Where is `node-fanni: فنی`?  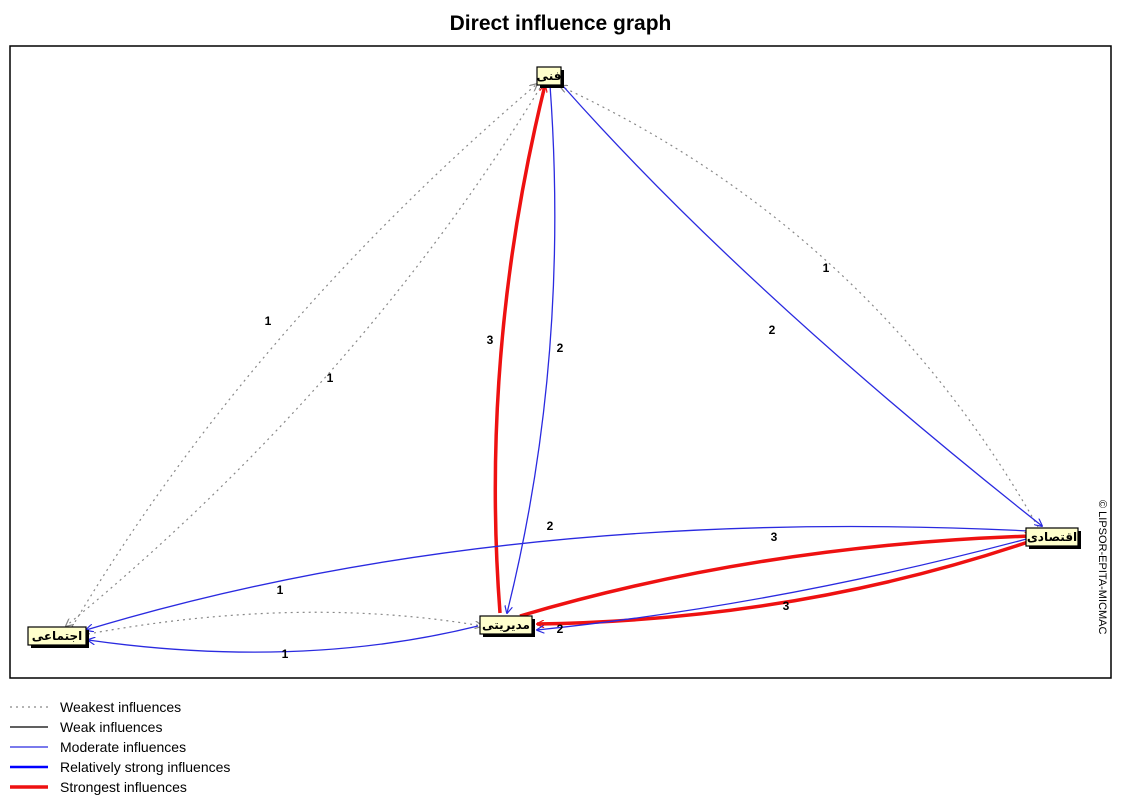 node-fanni: فنی is located at coordinates (550, 77).